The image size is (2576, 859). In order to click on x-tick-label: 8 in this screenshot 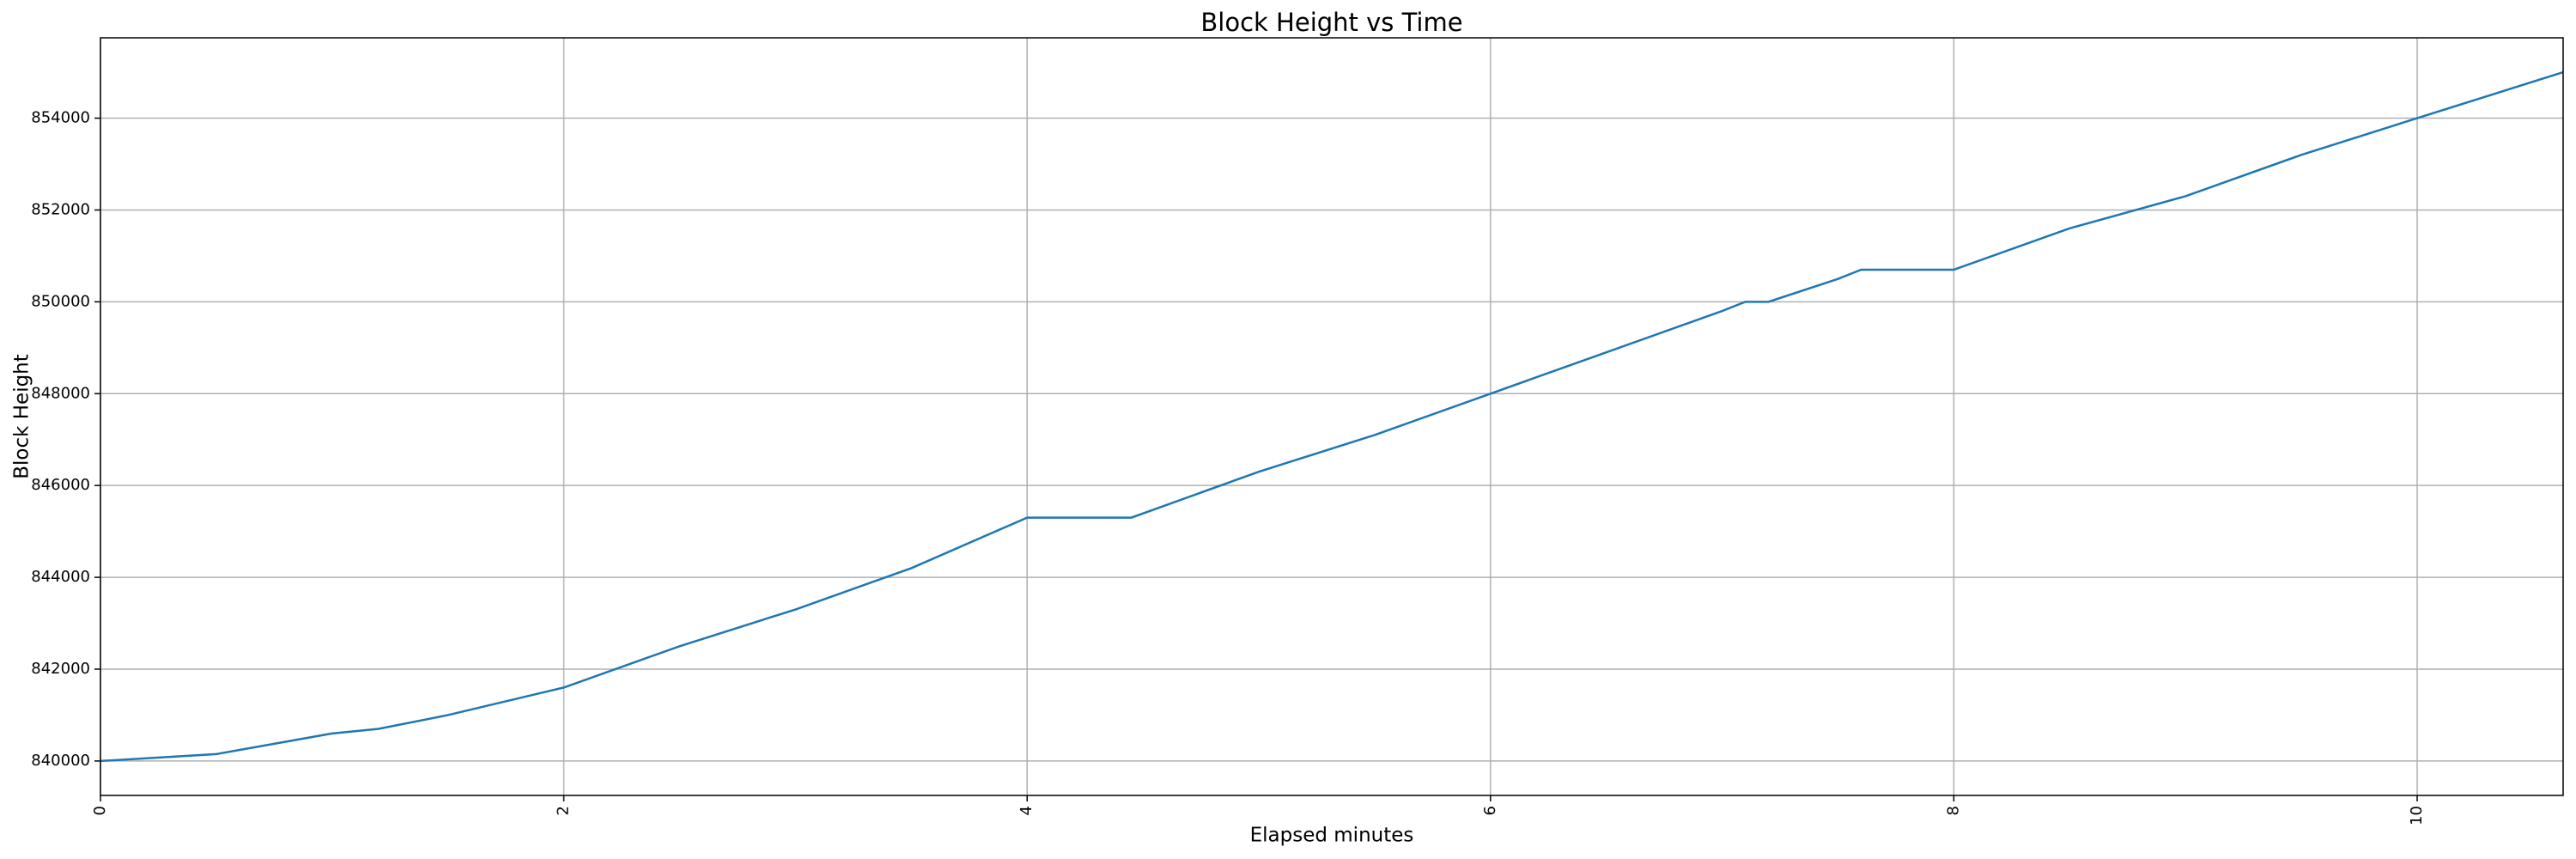, I will do `click(1953, 811)`.